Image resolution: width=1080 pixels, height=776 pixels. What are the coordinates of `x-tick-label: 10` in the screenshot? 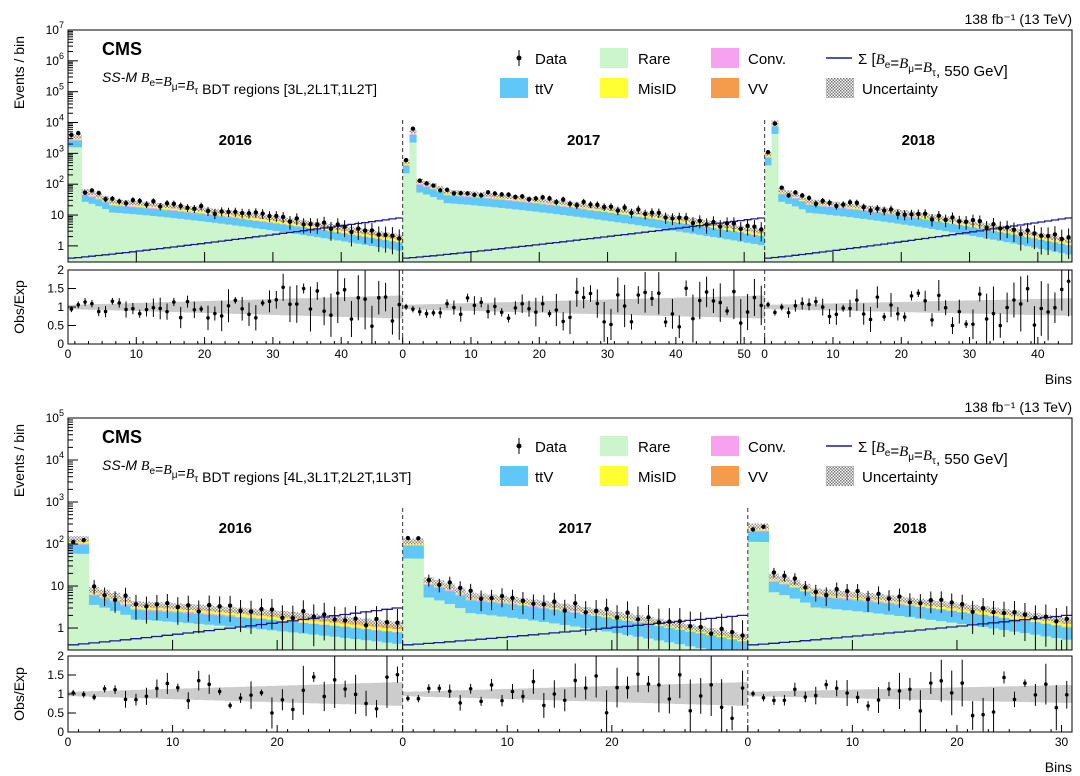 It's located at (853, 742).